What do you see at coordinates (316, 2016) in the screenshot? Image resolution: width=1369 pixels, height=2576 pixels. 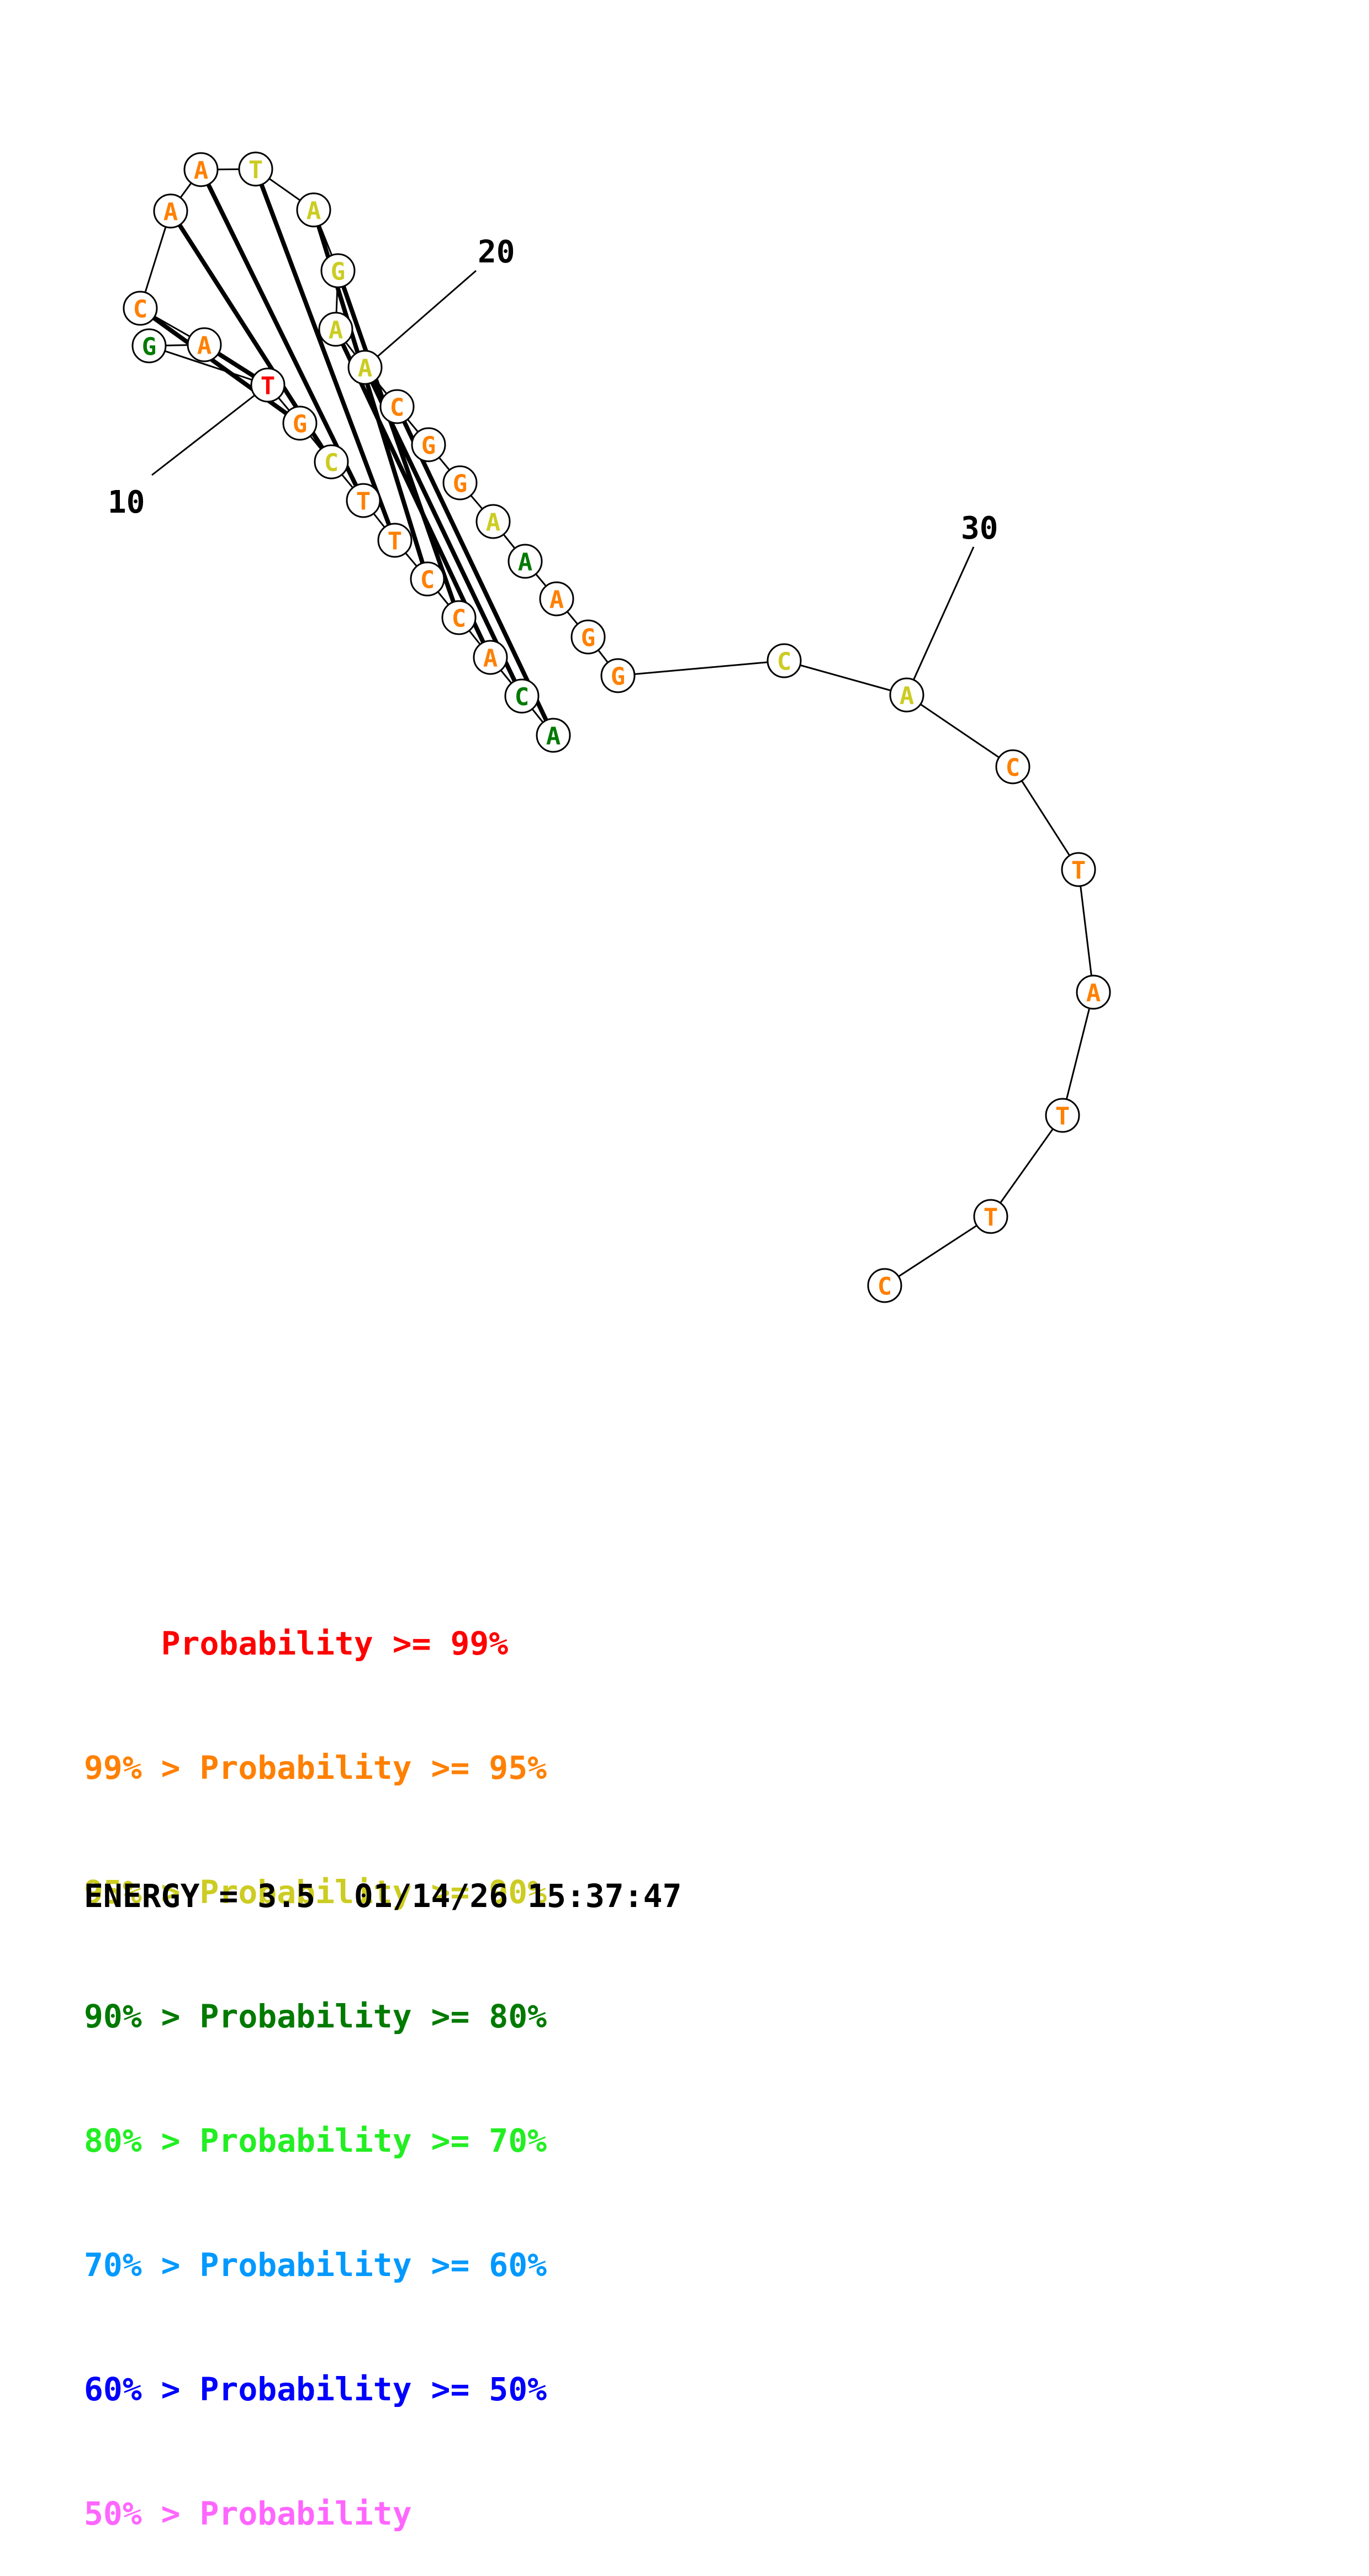 I see `legend-entry: 90% > Probability >= 80%` at bounding box center [316, 2016].